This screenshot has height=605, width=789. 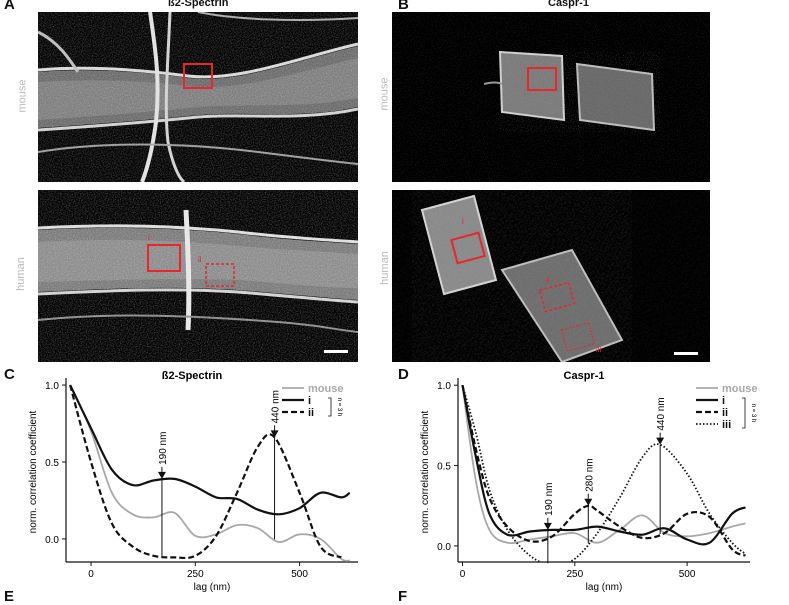 What do you see at coordinates (309, 401) in the screenshot?
I see `legend-label-c-i: i` at bounding box center [309, 401].